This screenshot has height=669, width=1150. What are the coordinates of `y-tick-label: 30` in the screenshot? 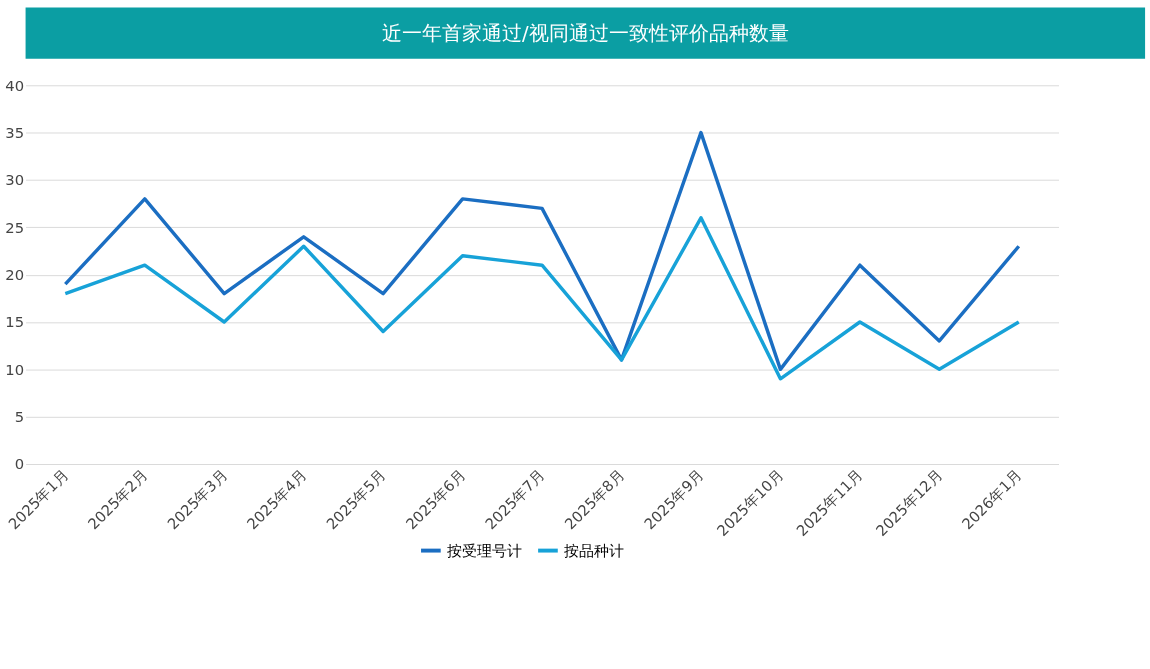 It's located at (15, 180).